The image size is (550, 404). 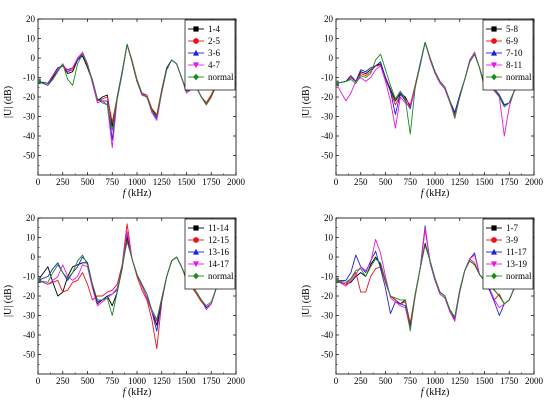 I want to click on legend-label: 13-19, so click(x=516, y=264).